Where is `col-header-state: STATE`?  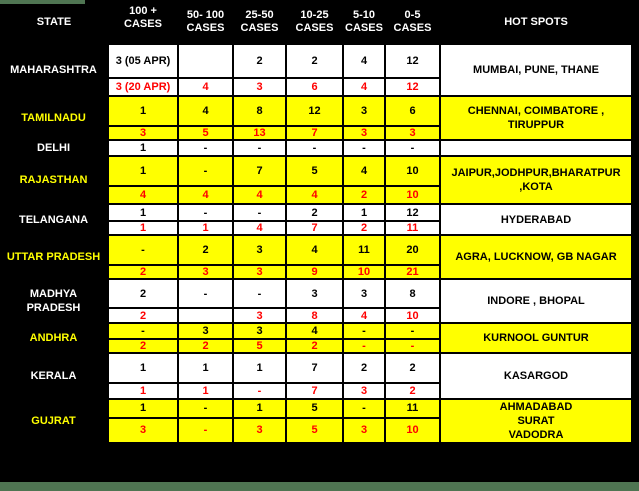
col-header-state: STATE is located at coordinates (54, 22).